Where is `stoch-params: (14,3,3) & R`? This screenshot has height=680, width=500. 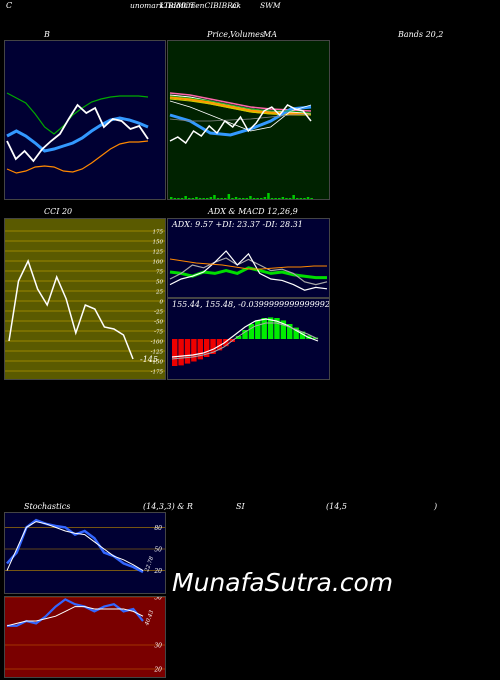
stoch-params: (14,3,3) & R is located at coordinates (168, 506).